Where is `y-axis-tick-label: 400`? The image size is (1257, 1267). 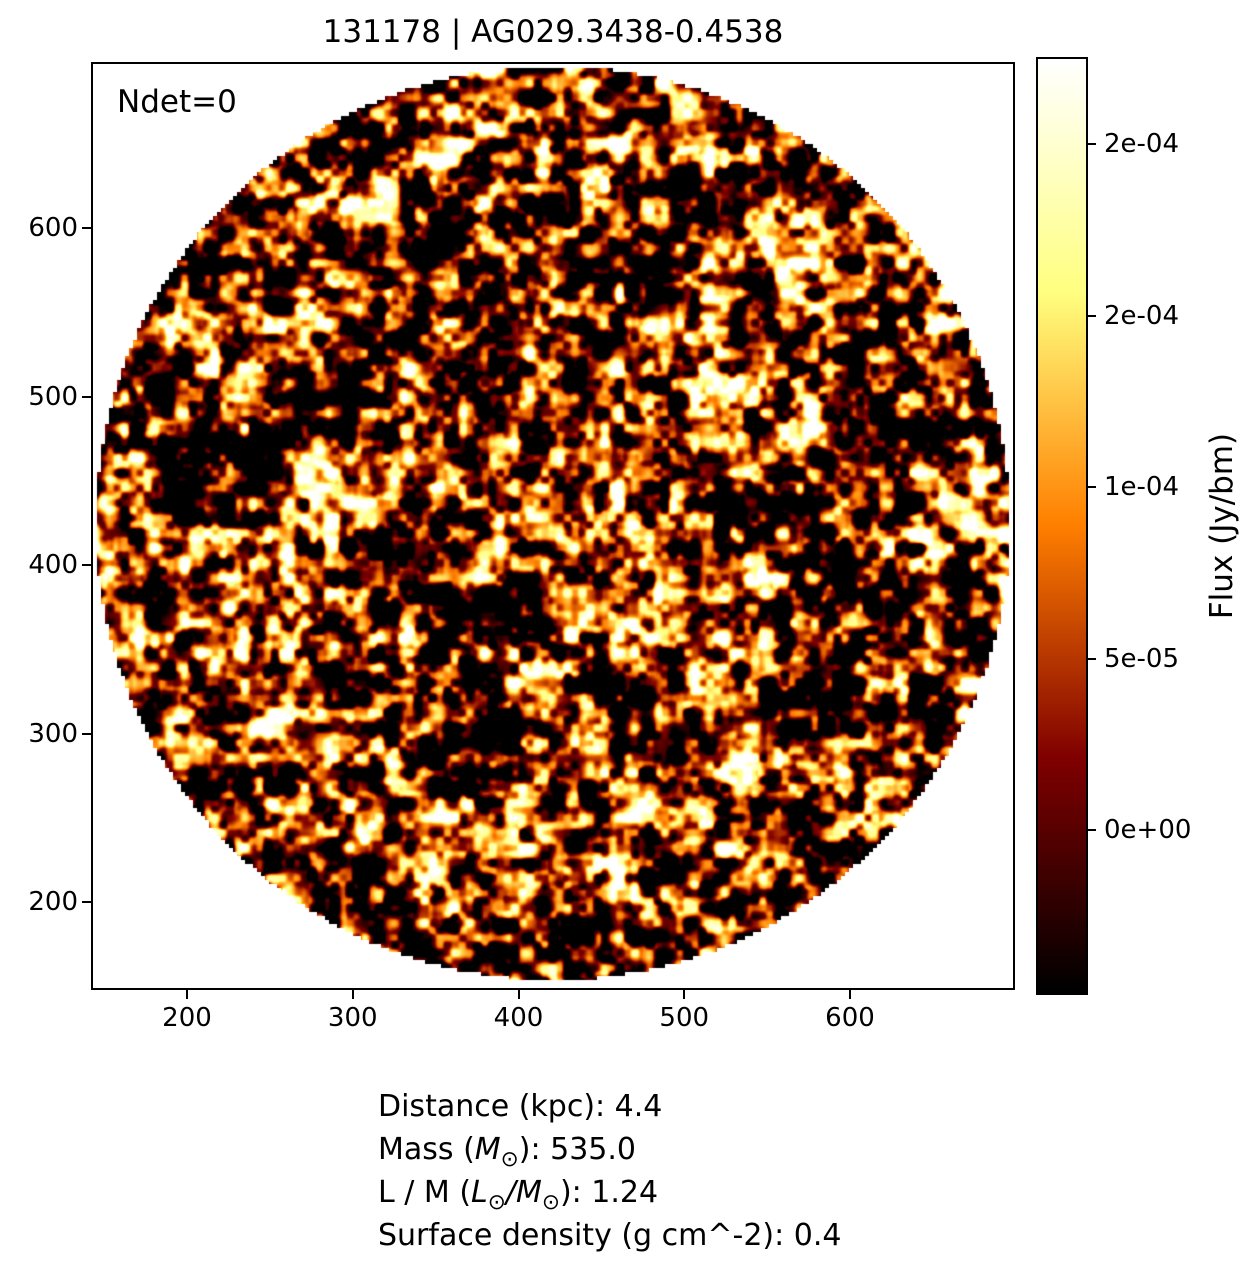 y-axis-tick-label: 400 is located at coordinates (53, 565).